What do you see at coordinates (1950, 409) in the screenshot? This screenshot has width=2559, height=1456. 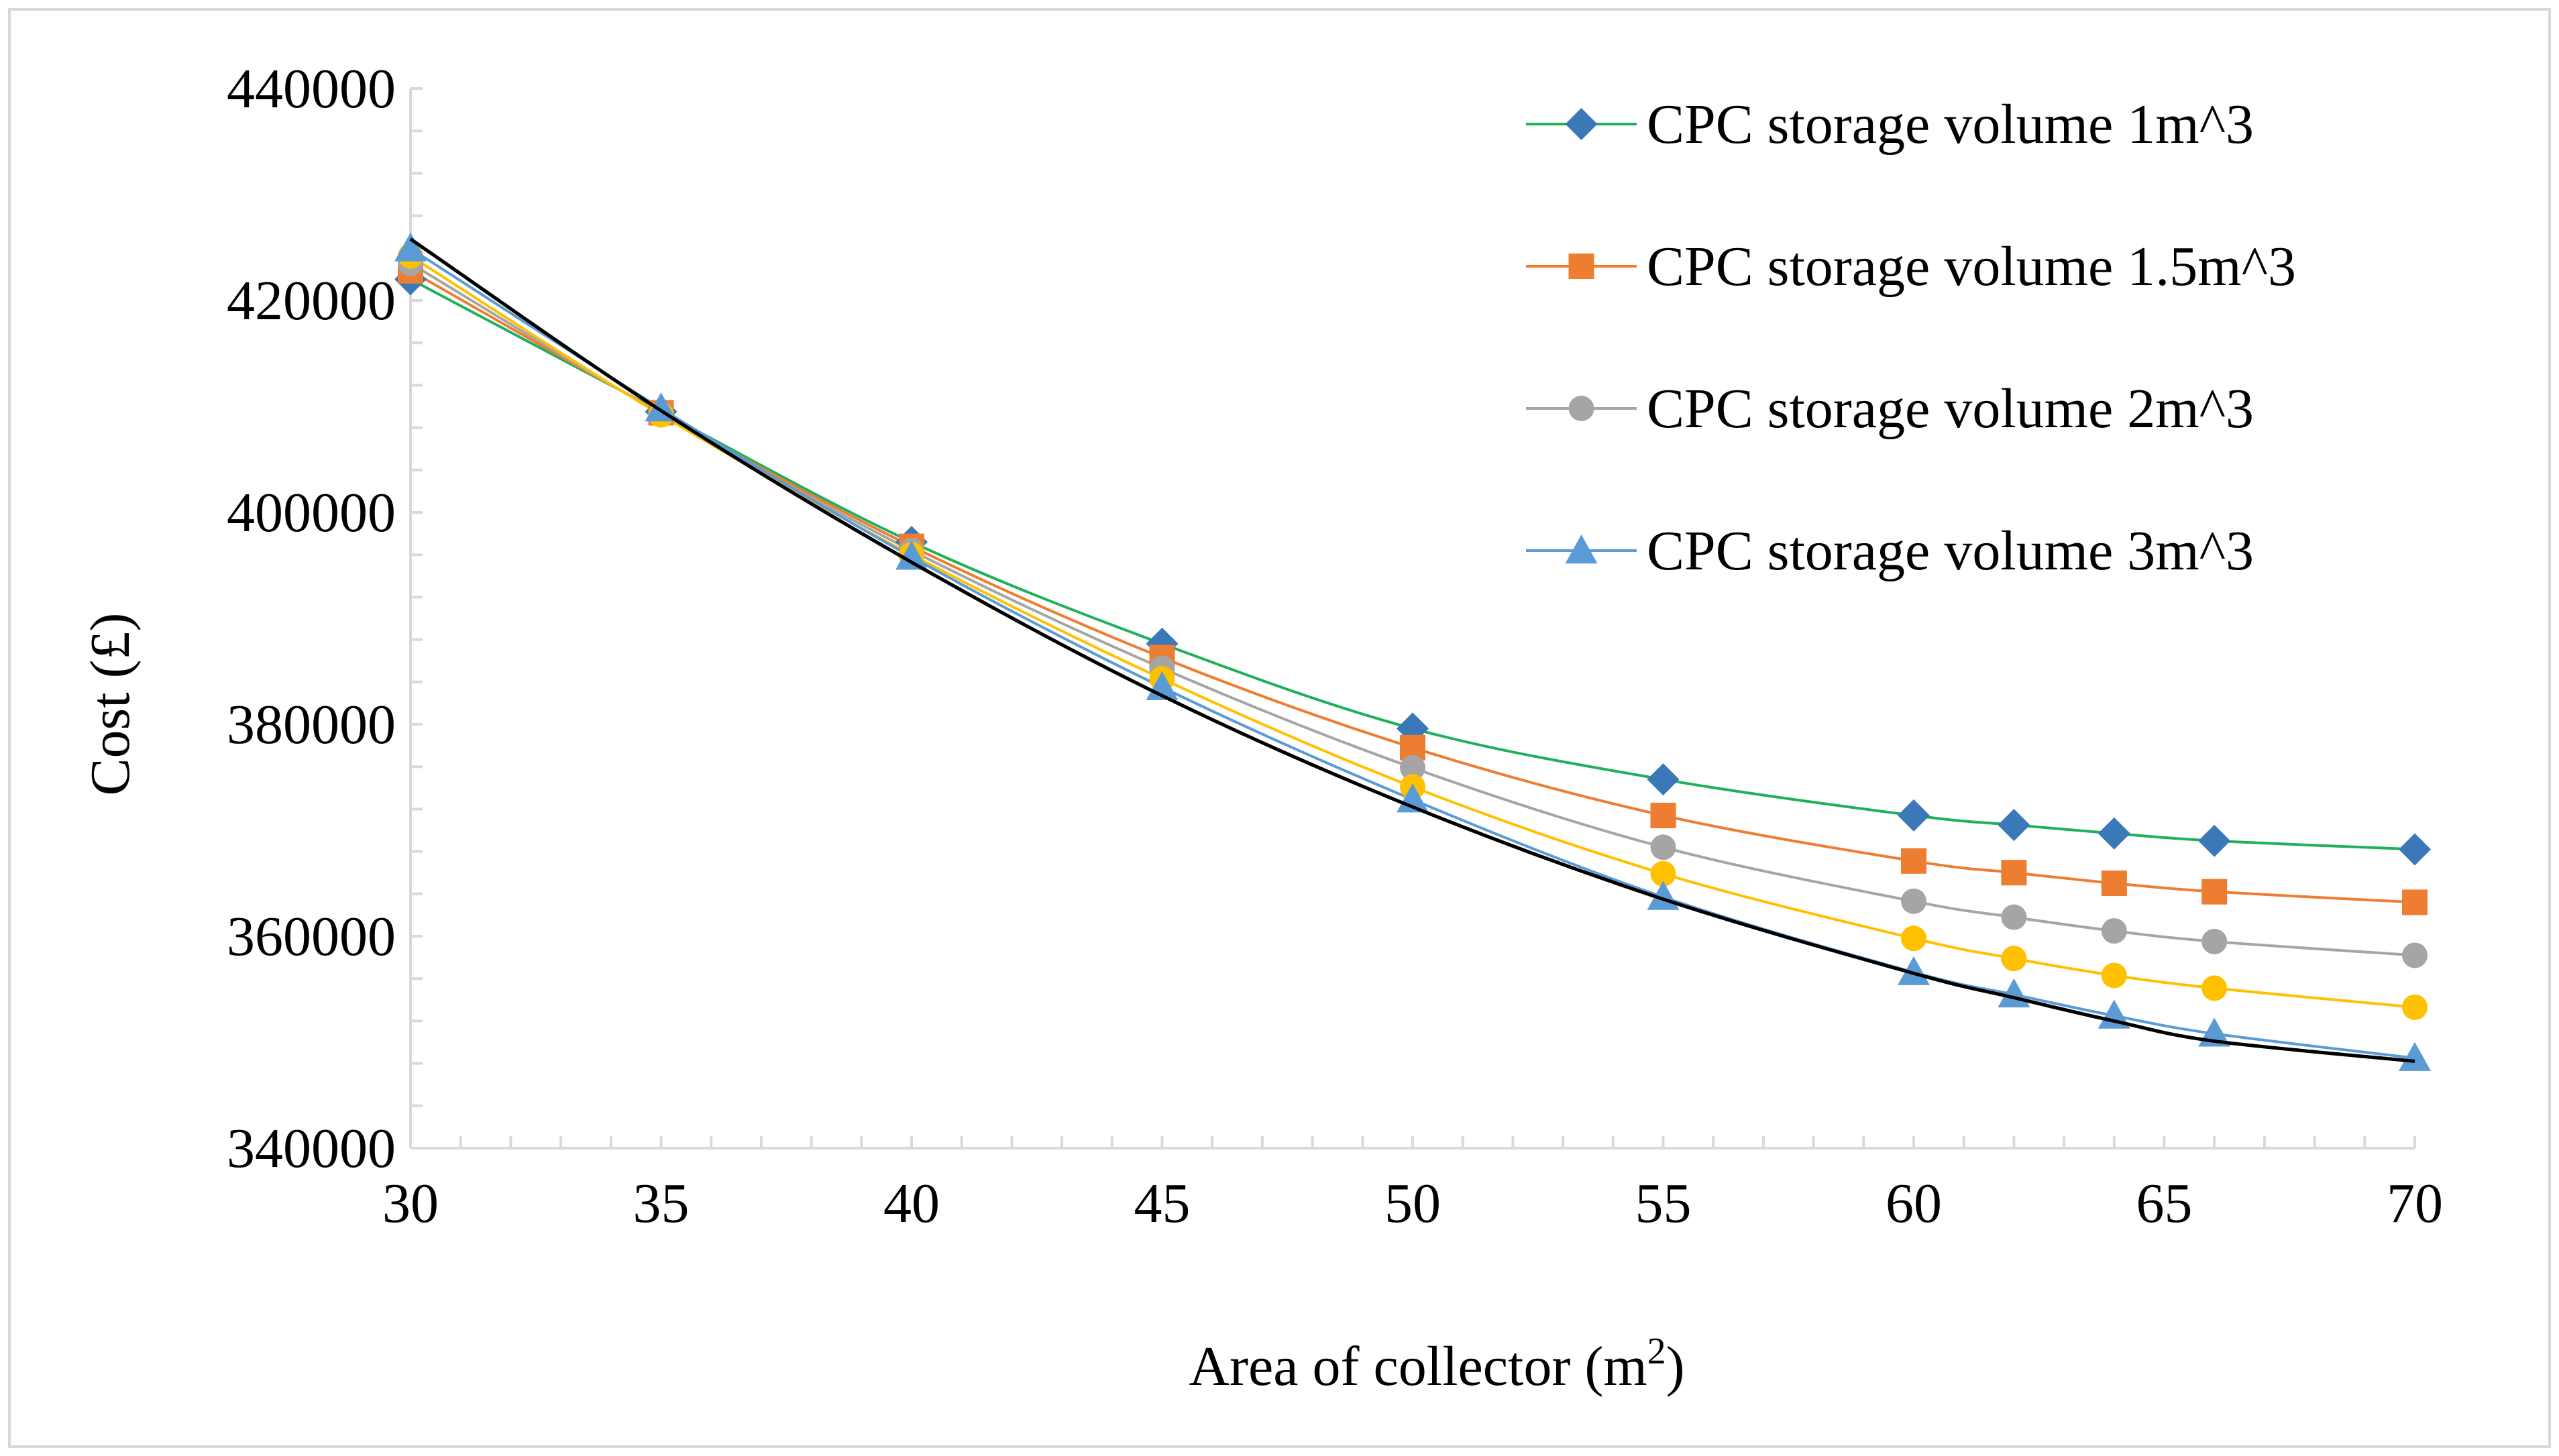 I see `legend-label: CPC storage volume 2m^3` at bounding box center [1950, 409].